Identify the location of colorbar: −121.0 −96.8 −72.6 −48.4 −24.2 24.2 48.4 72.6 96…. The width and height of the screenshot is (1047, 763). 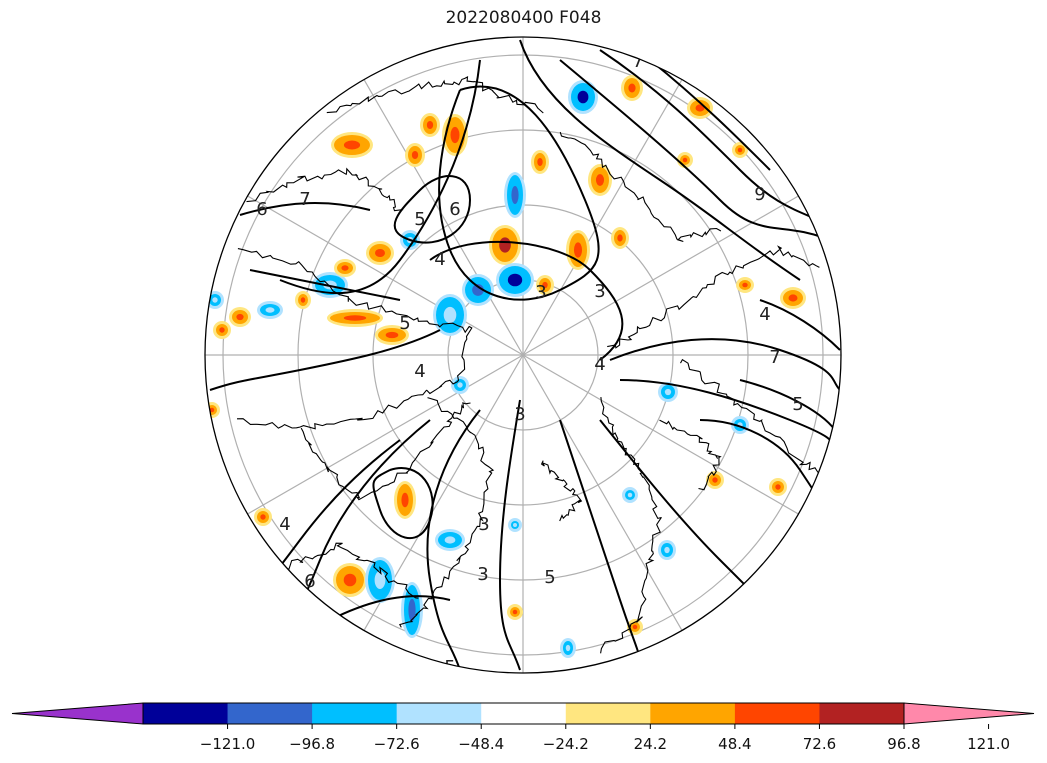
(523, 727).